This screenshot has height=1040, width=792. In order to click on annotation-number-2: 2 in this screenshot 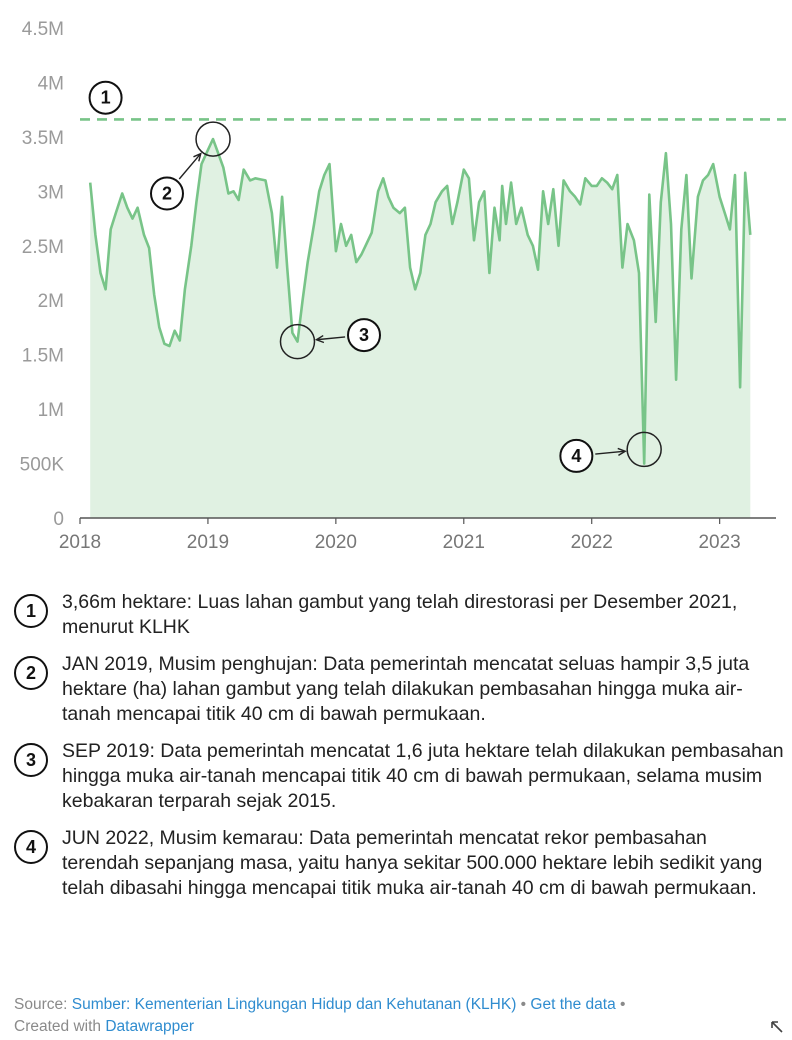, I will do `click(167, 194)`.